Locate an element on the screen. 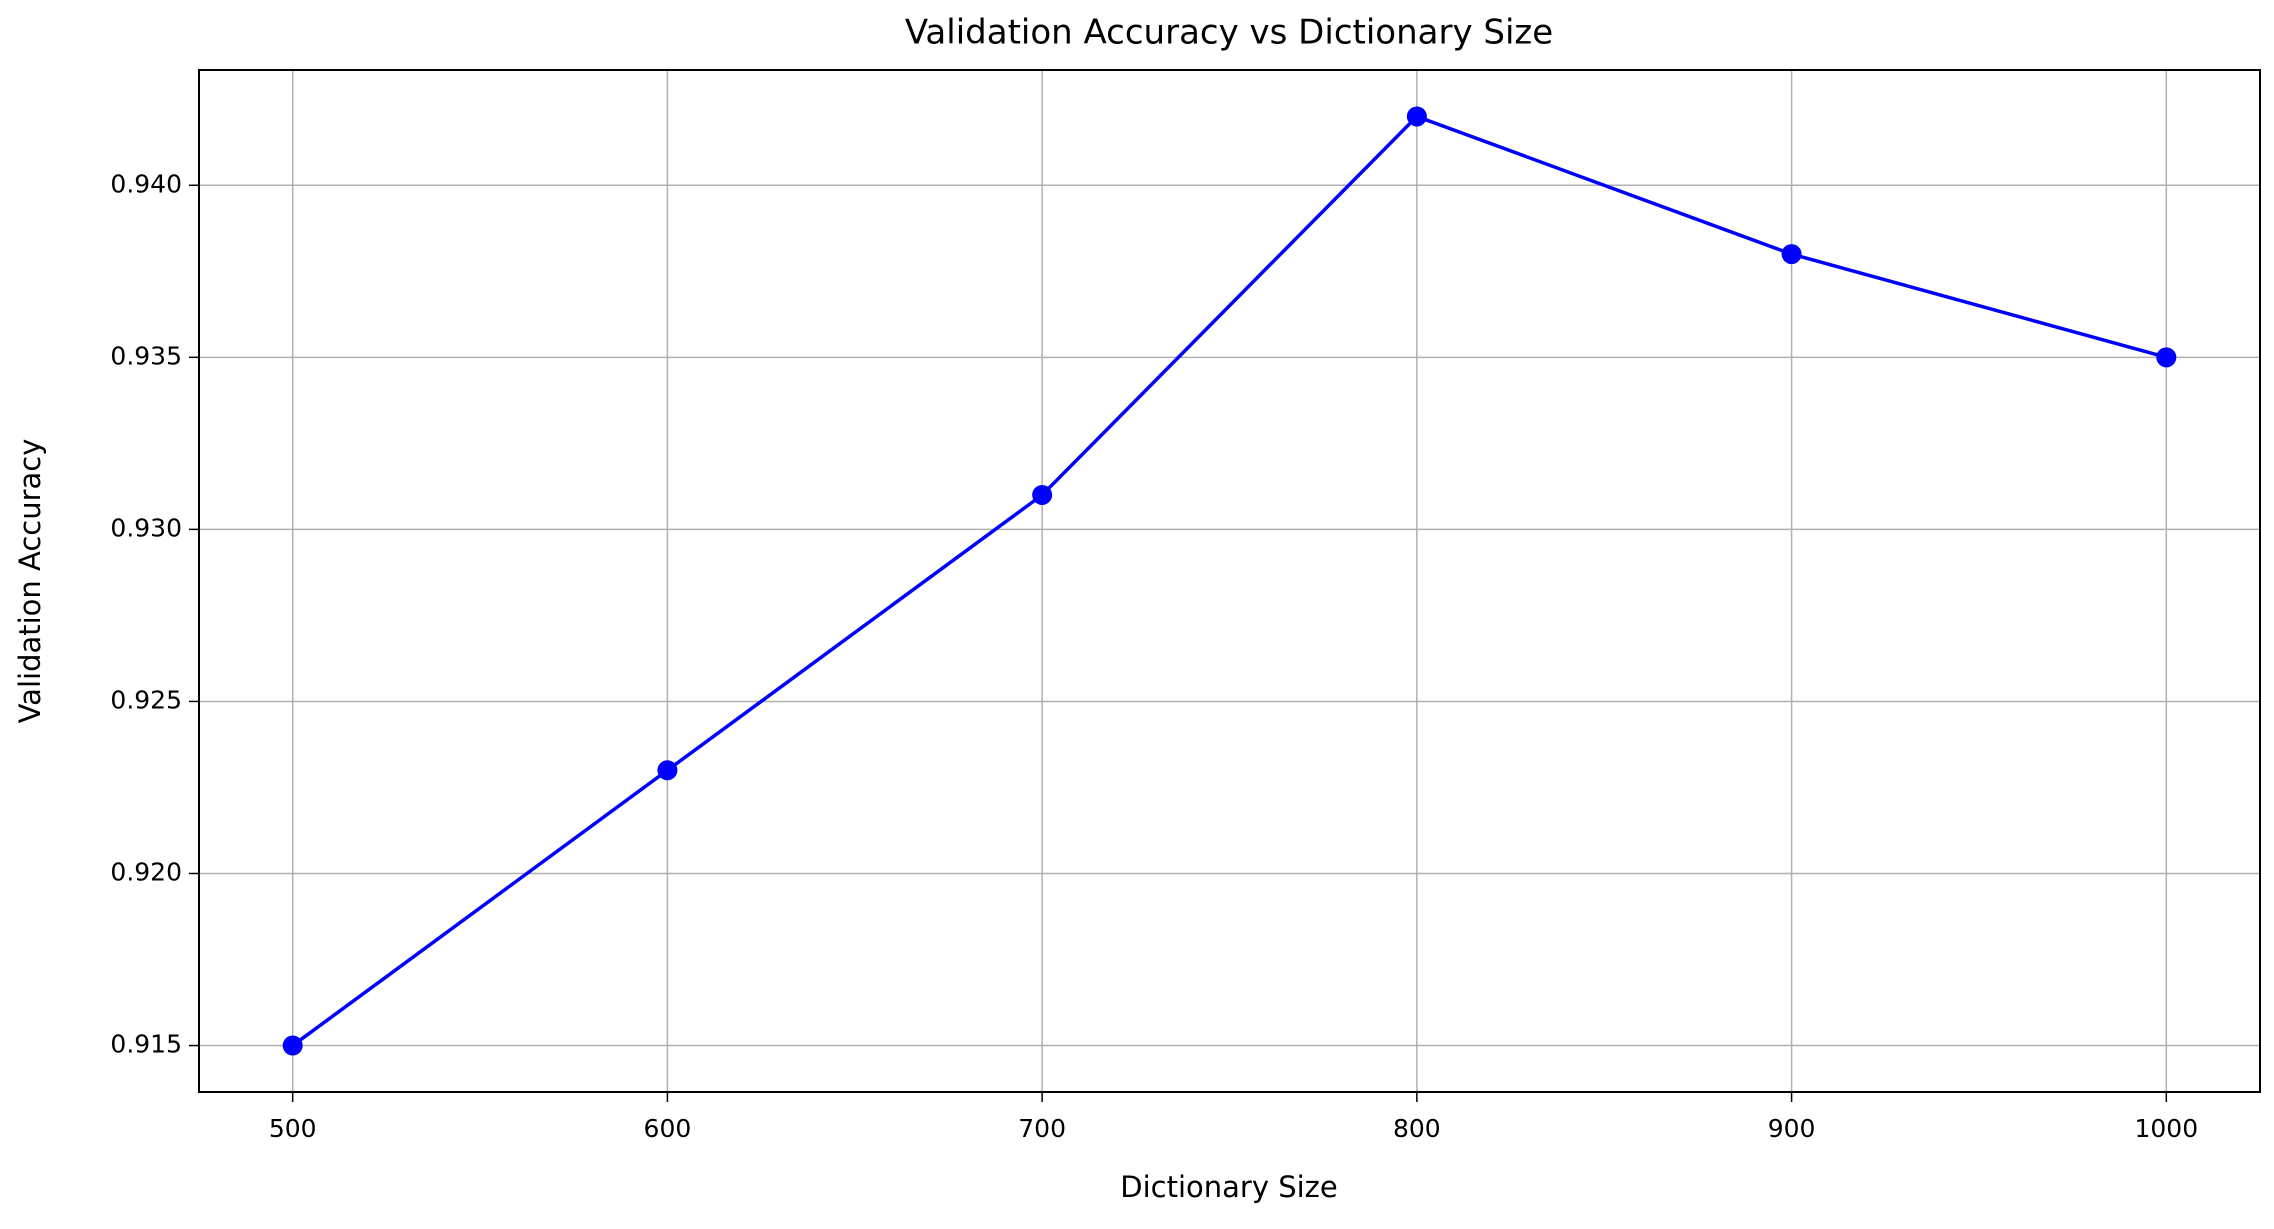  chart-title: Validation Accuracy vs Dictionary Size is located at coordinates (1229, 33).